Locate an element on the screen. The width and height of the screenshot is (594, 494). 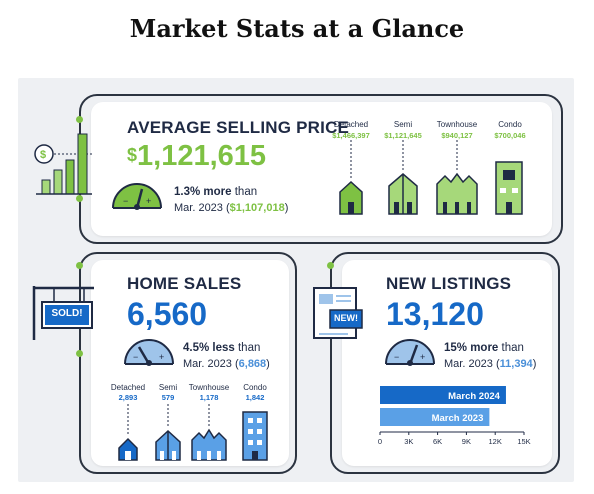
price-gauge-icon: − + is located at coordinates (137, 196).